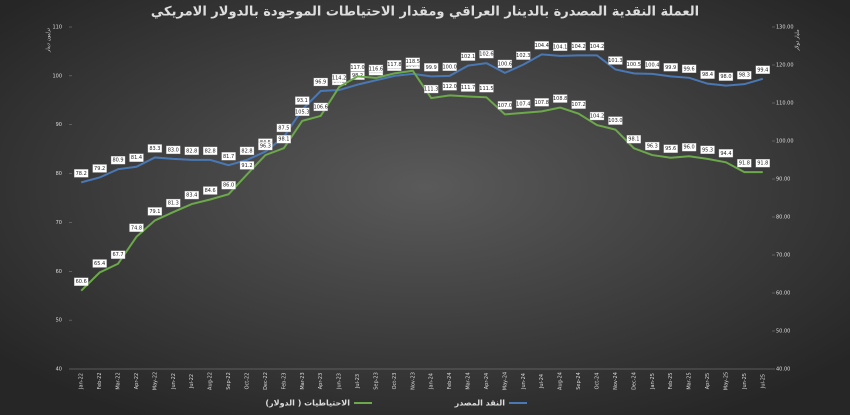 The image size is (850, 415). What do you see at coordinates (303, 380) in the screenshot?
I see `x-tick-label: Mar-23` at bounding box center [303, 380].